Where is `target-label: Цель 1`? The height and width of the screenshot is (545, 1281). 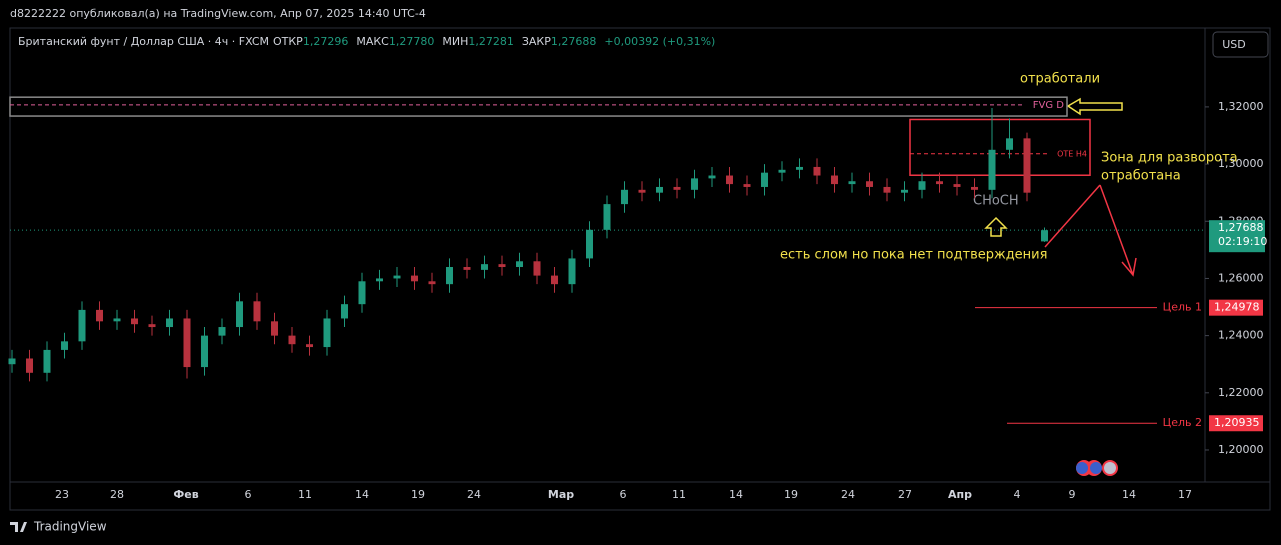 target-label: Цель 1 is located at coordinates (1182, 307).